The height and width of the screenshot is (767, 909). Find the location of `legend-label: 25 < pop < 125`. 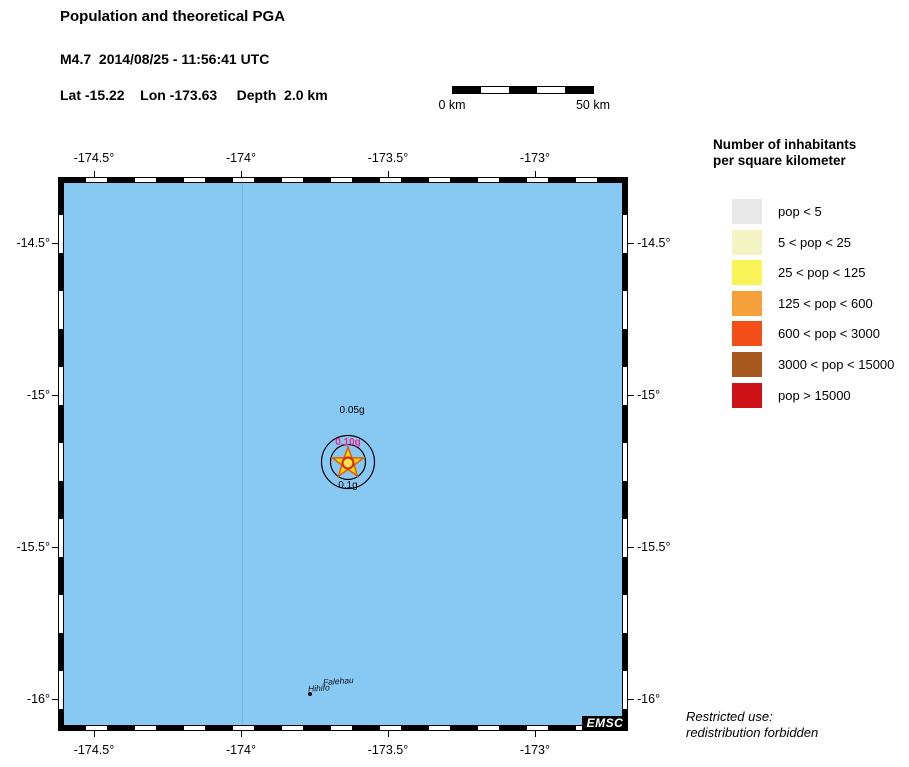

legend-label: 25 < pop < 125 is located at coordinates (822, 272).